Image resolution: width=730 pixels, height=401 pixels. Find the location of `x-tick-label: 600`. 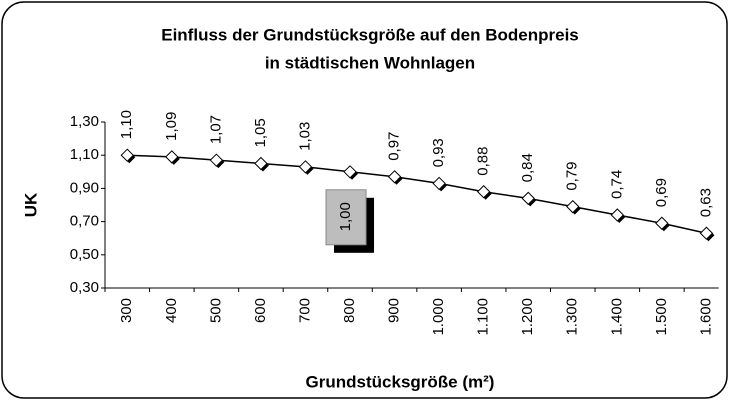

x-tick-label: 600 is located at coordinates (260, 310).